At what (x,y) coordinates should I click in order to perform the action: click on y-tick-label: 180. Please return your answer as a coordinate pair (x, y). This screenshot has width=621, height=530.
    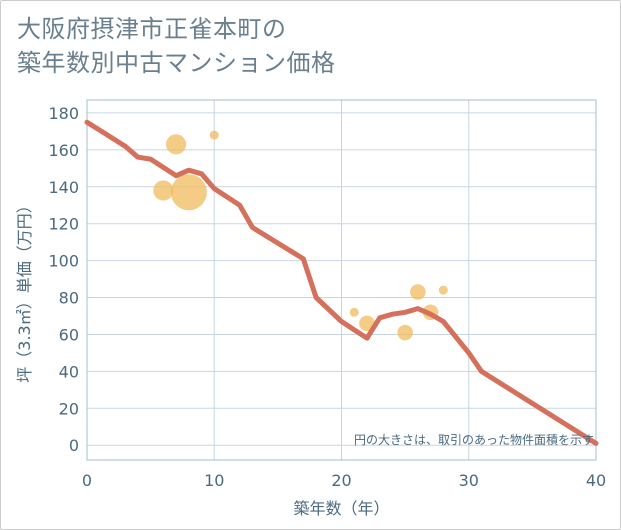
    Looking at the image, I should click on (63, 113).